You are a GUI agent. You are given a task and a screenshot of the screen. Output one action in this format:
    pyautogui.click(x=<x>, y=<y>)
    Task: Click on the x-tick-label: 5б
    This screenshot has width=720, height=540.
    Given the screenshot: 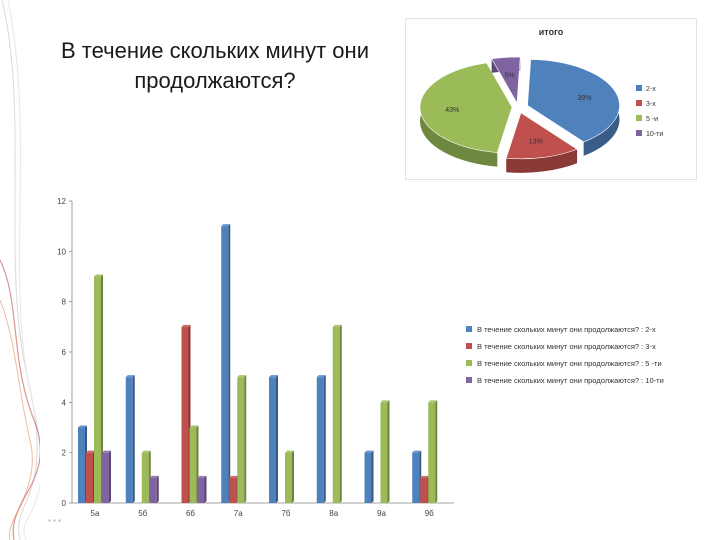 What is the action you would take?
    pyautogui.click(x=142, y=513)
    